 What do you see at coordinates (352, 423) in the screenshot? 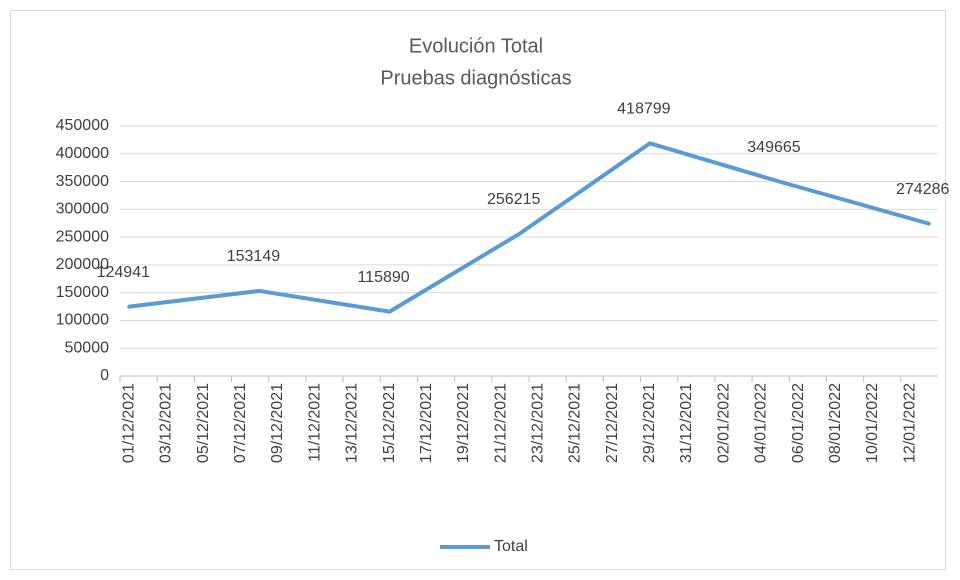
I see `x-tick-label: 13/12/2021` at bounding box center [352, 423].